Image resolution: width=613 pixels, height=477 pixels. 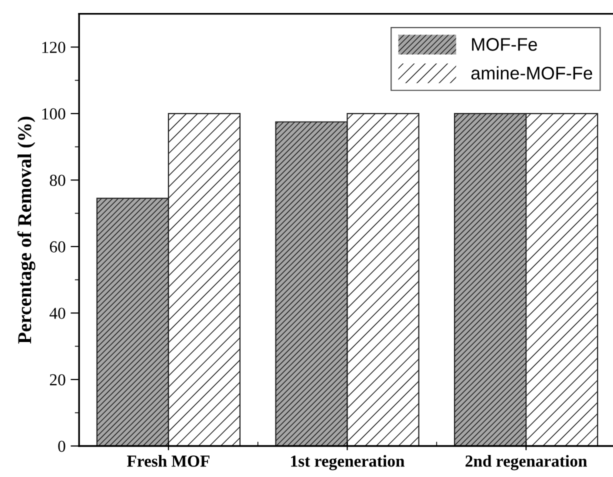 What do you see at coordinates (58, 313) in the screenshot?
I see `y-tick-label: 40` at bounding box center [58, 313].